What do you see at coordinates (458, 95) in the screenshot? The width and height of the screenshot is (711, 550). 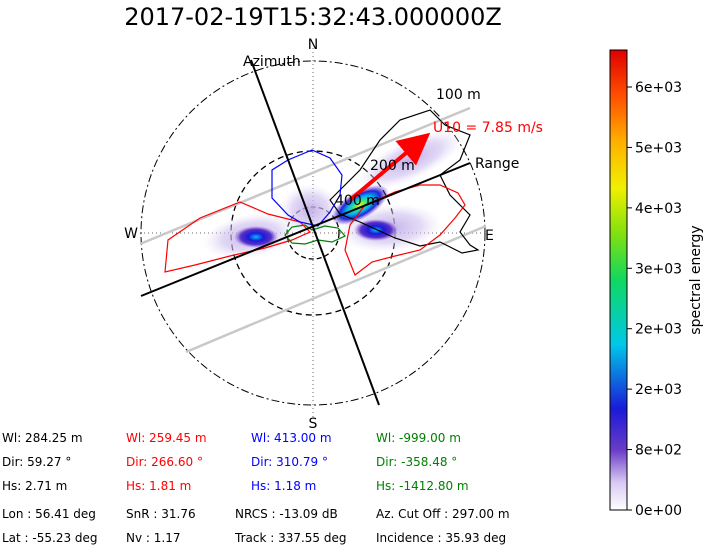 I see `ring-label-100: 100 m` at bounding box center [458, 95].